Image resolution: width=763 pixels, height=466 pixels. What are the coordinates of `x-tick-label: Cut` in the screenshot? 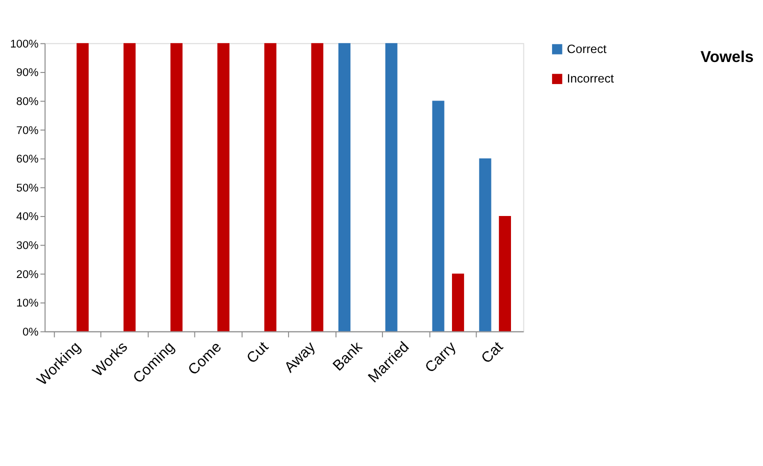 It's located at (258, 352).